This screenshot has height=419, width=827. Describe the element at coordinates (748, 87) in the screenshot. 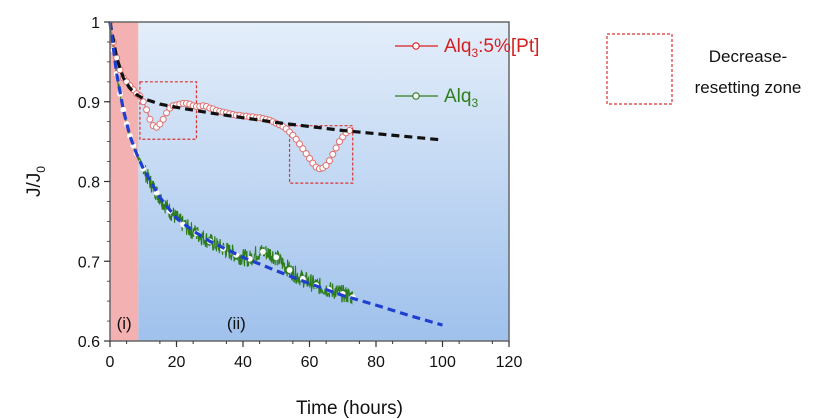

I see `side-legend-line2: resetting zone` at that location.